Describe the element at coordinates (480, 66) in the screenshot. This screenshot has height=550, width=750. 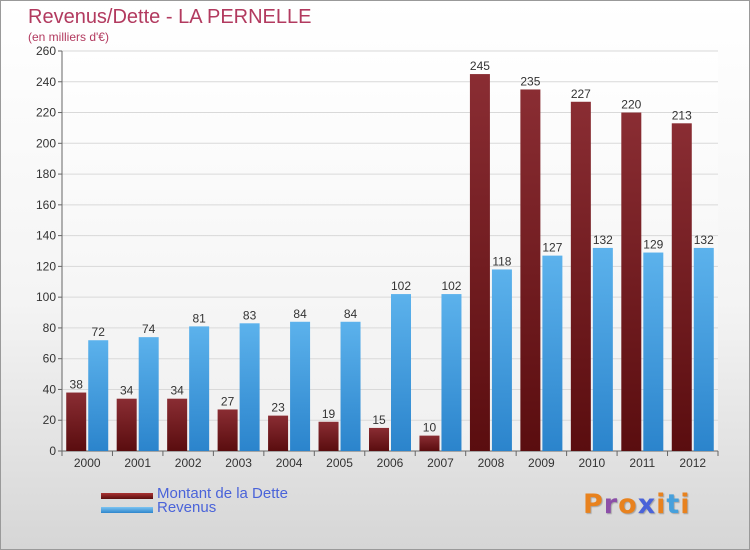
I see `data-label-dette: 245` at that location.